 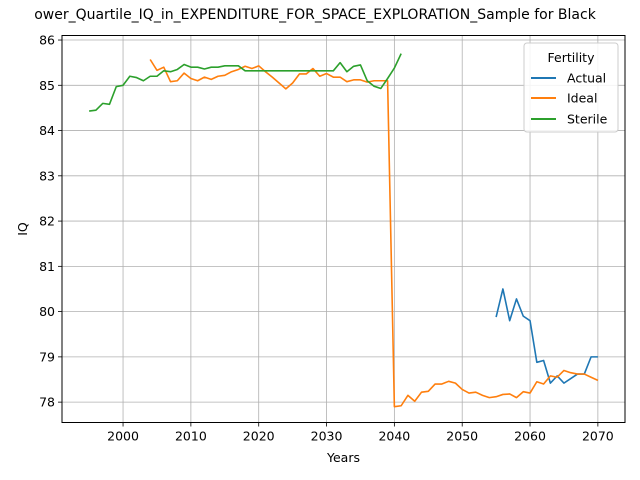 I want to click on y-axis: 78 79 80 81 82 83 84 85 86, so click(x=50, y=221).